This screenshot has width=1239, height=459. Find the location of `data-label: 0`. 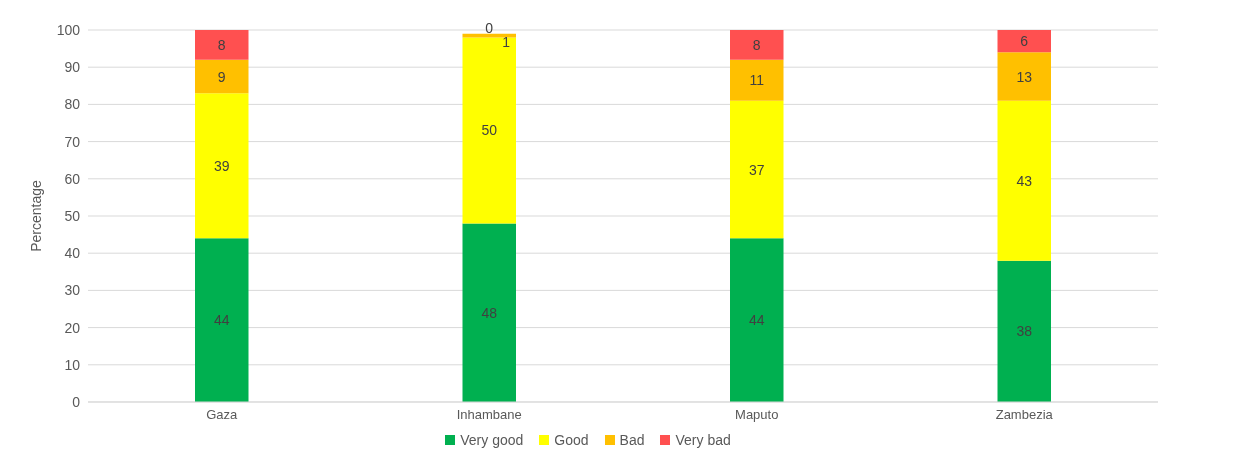

data-label: 0 is located at coordinates (489, 27).